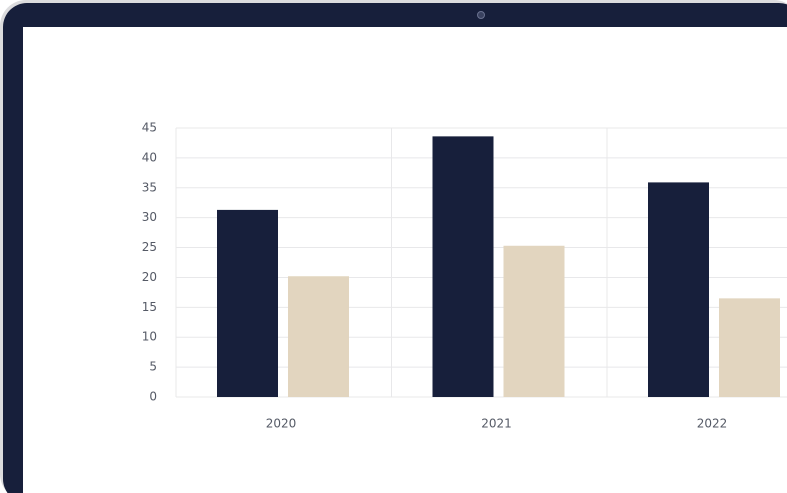 The image size is (787, 493). Describe the element at coordinates (496, 424) in the screenshot. I see `x-tick-label: 2021` at that location.